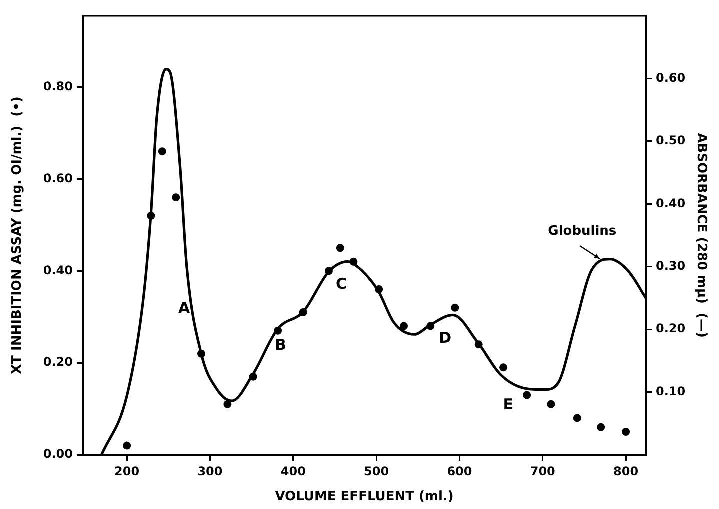  I want to click on annotation: C, so click(341, 283).